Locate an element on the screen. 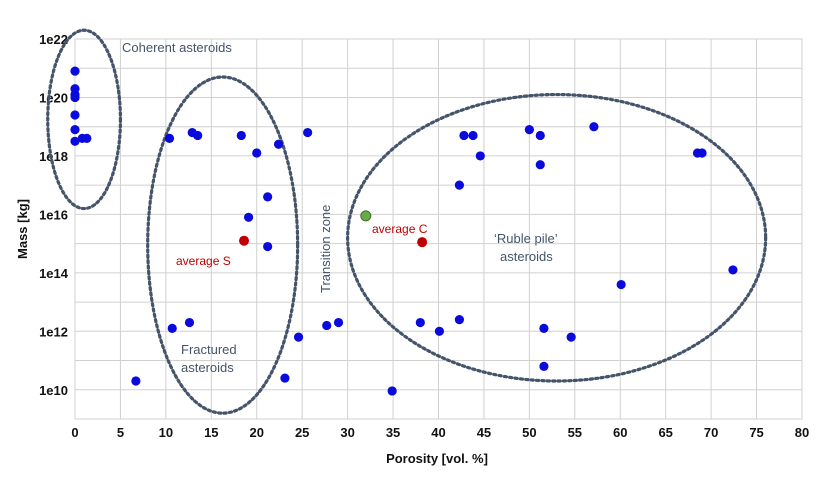  x-tick-label: 80 is located at coordinates (802, 432).